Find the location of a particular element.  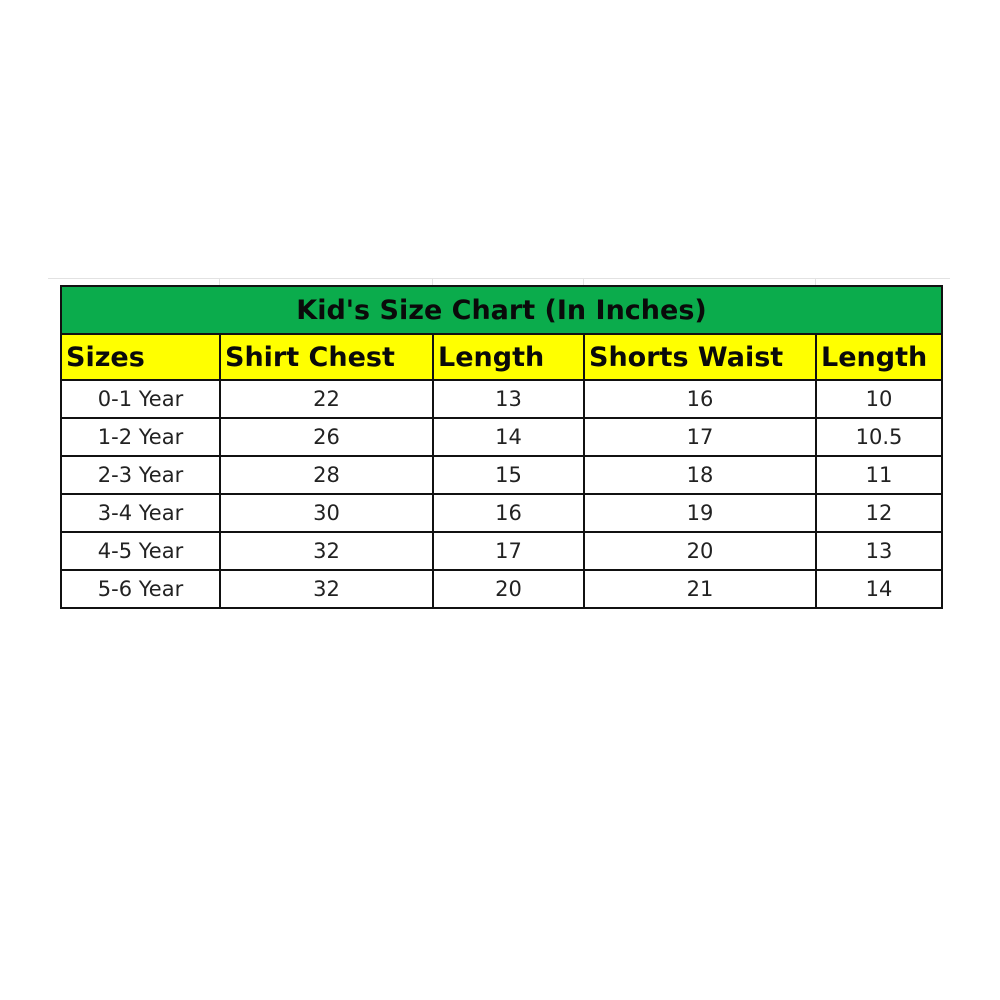

cell-shorts-length: 13 is located at coordinates (879, 551).